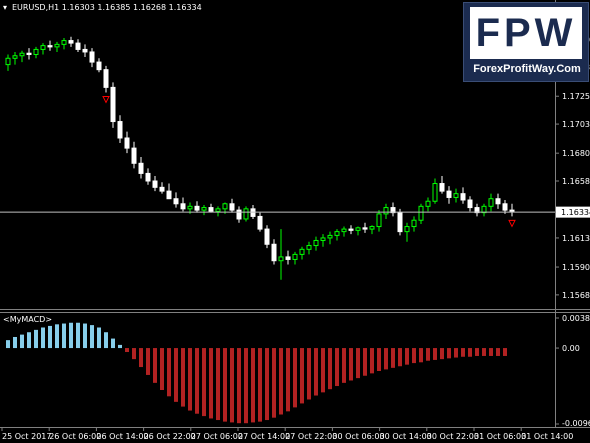  What do you see at coordinates (5, 7) in the screenshot?
I see `symbol-header-arrow-icon: ▾` at bounding box center [5, 7].